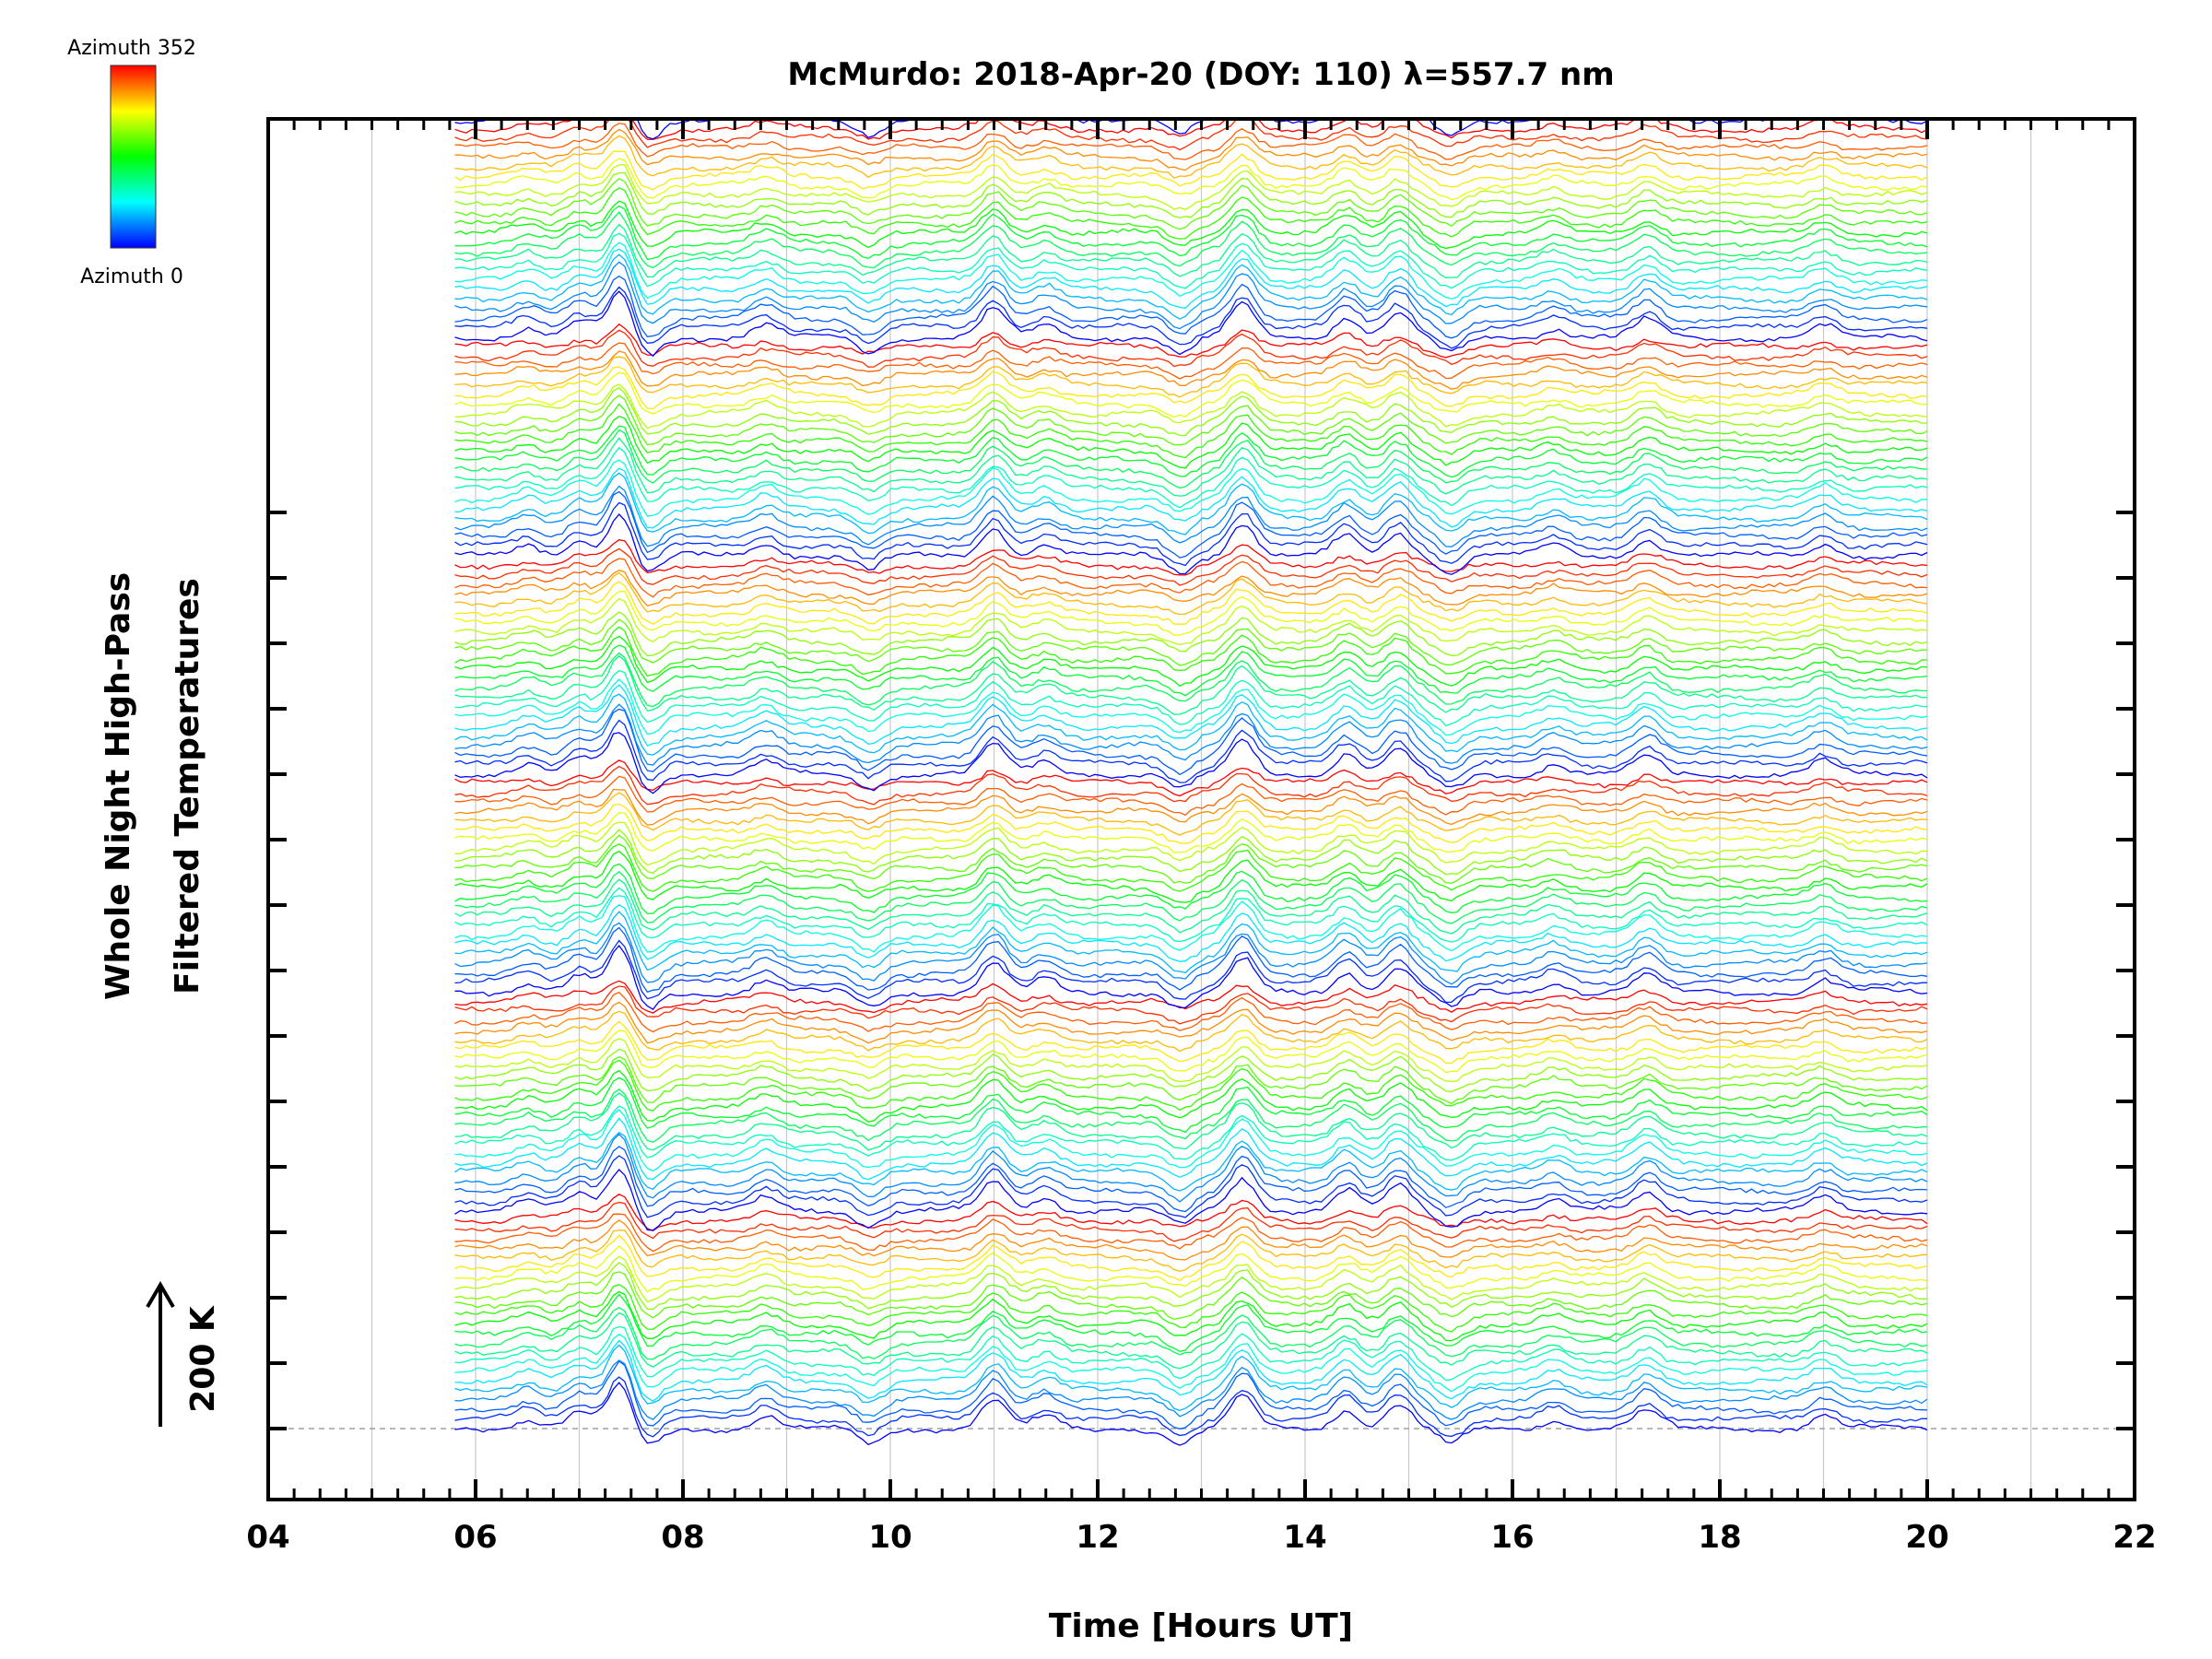  I want to click on x-axis-label: Time [Hours UT], so click(1201, 1626).